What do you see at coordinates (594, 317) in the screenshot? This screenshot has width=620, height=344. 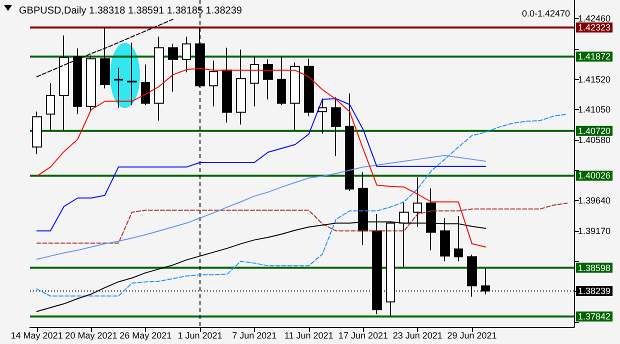 I see `ref-line-label: 1.37842` at bounding box center [594, 317].